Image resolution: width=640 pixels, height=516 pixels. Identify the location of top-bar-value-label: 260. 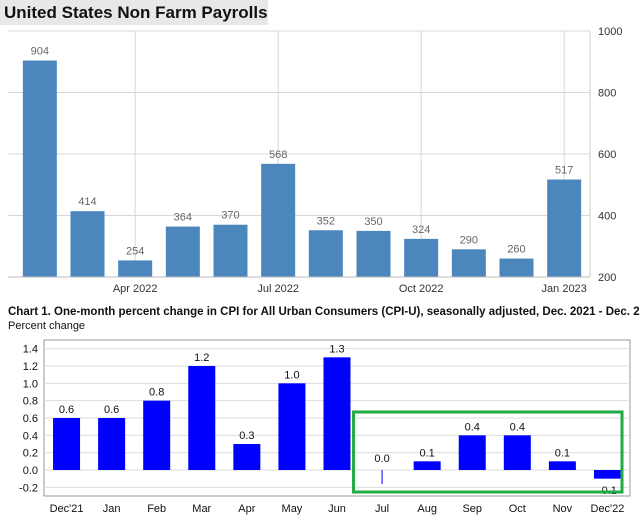
(516, 250).